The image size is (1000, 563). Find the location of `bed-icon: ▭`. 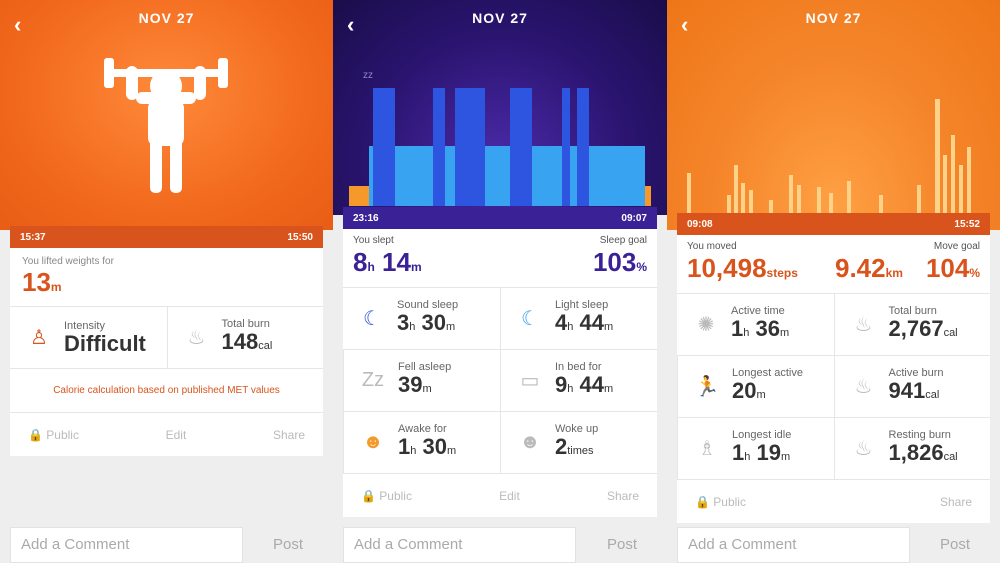

bed-icon: ▭ is located at coordinates (530, 381).